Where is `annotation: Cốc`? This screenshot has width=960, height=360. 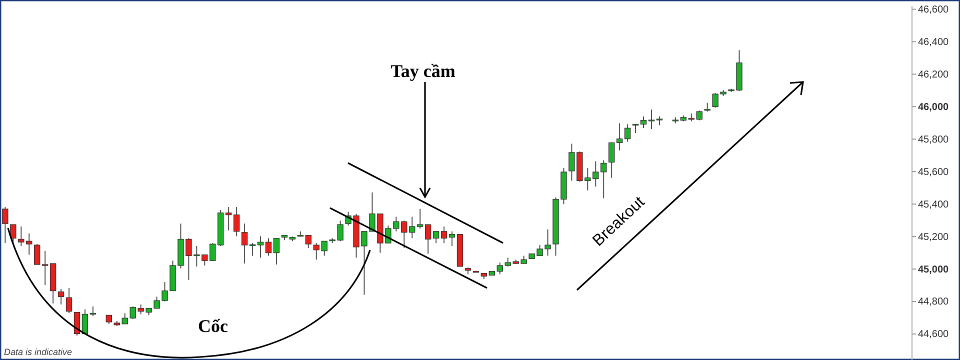
annotation: Cốc is located at coordinates (213, 326).